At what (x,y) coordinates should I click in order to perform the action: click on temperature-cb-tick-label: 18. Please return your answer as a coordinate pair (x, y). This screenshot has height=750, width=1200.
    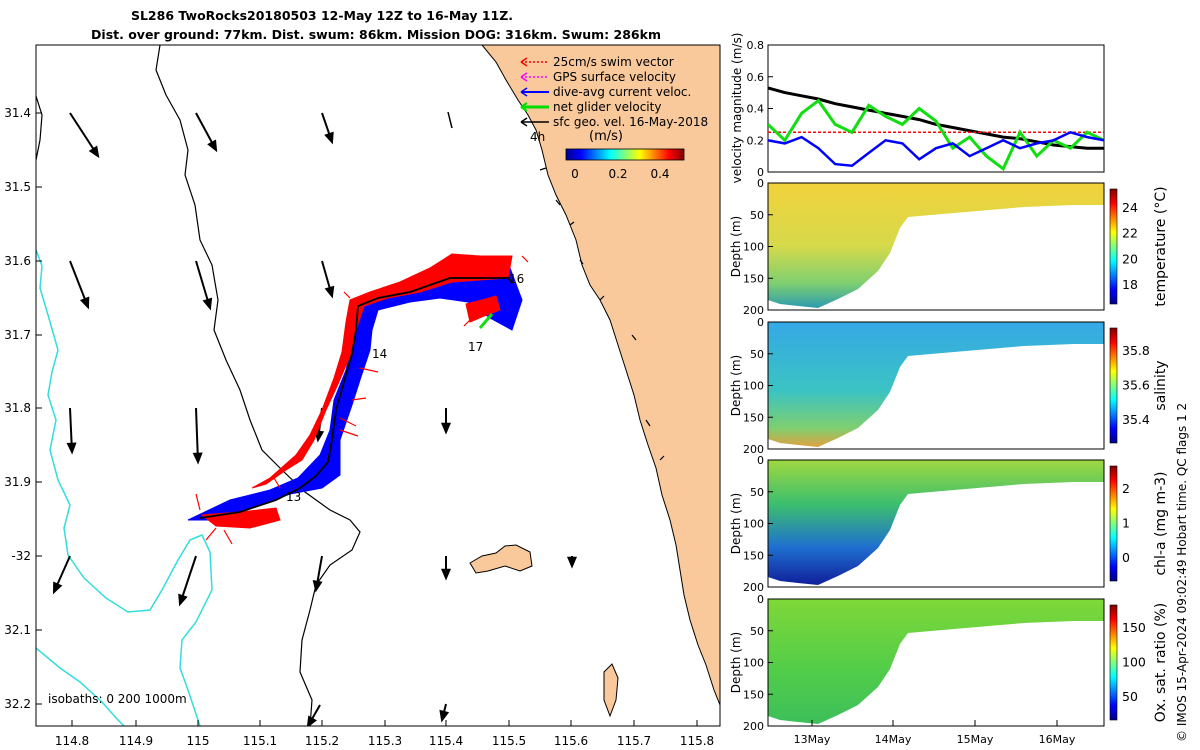
    Looking at the image, I should click on (1130, 284).